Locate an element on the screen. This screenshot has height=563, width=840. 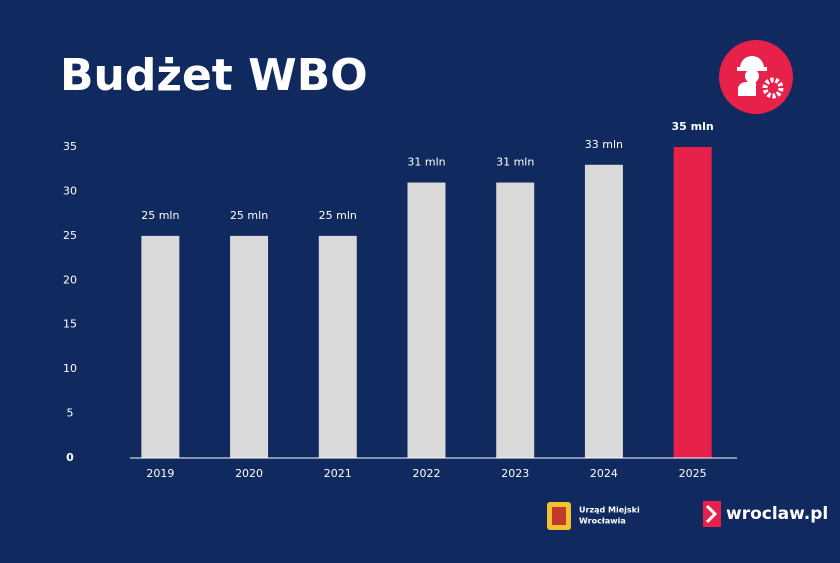
x-tick-label: 2022 is located at coordinates (427, 473).